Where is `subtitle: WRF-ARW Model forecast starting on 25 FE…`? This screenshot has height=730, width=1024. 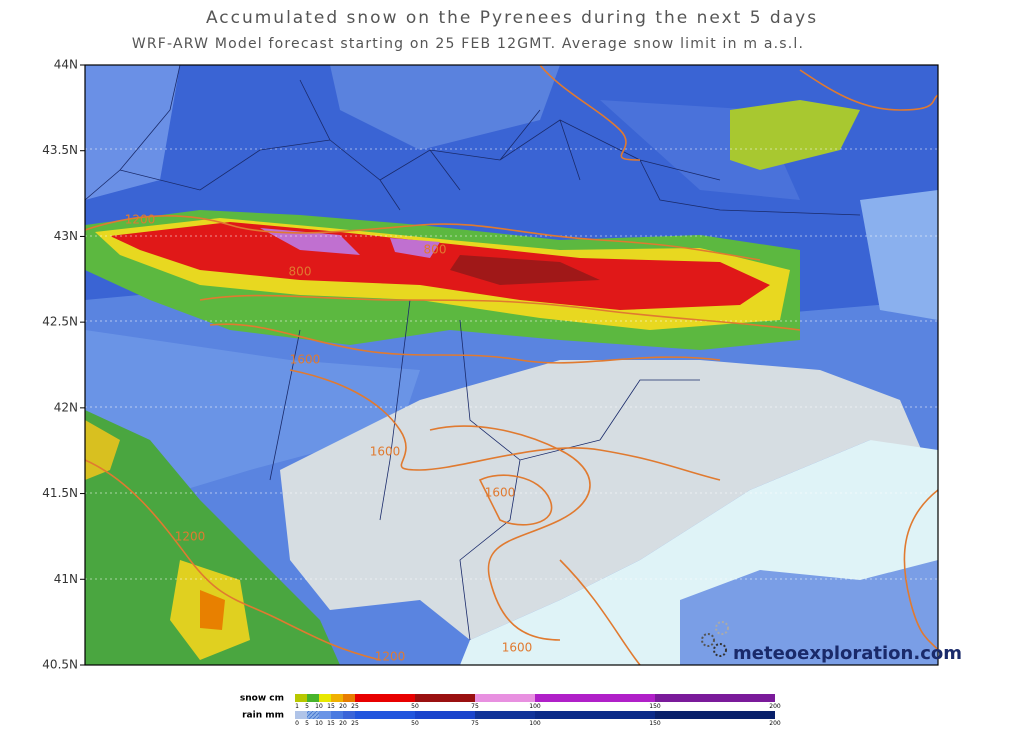
subtitle: WRF-ARW Model forecast starting on 25 FE… is located at coordinates (468, 44).